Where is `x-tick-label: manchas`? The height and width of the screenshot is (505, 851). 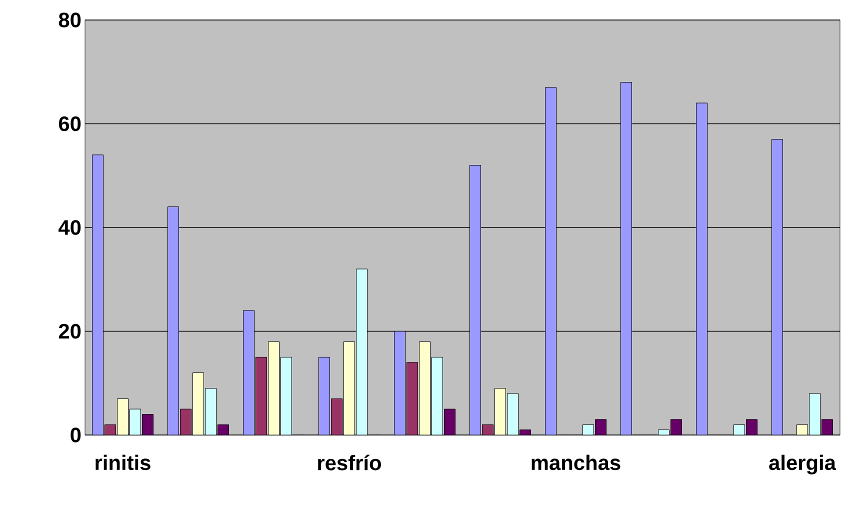 x-tick-label: manchas is located at coordinates (576, 462).